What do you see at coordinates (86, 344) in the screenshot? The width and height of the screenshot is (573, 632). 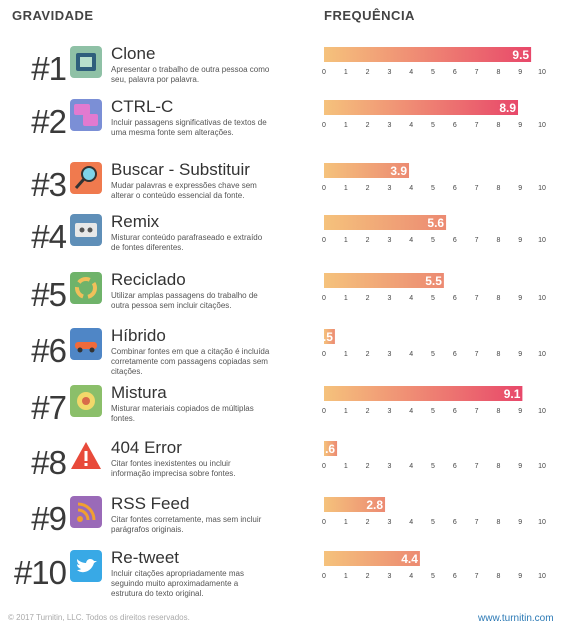 I see `hybrid-car-icon` at bounding box center [86, 344].